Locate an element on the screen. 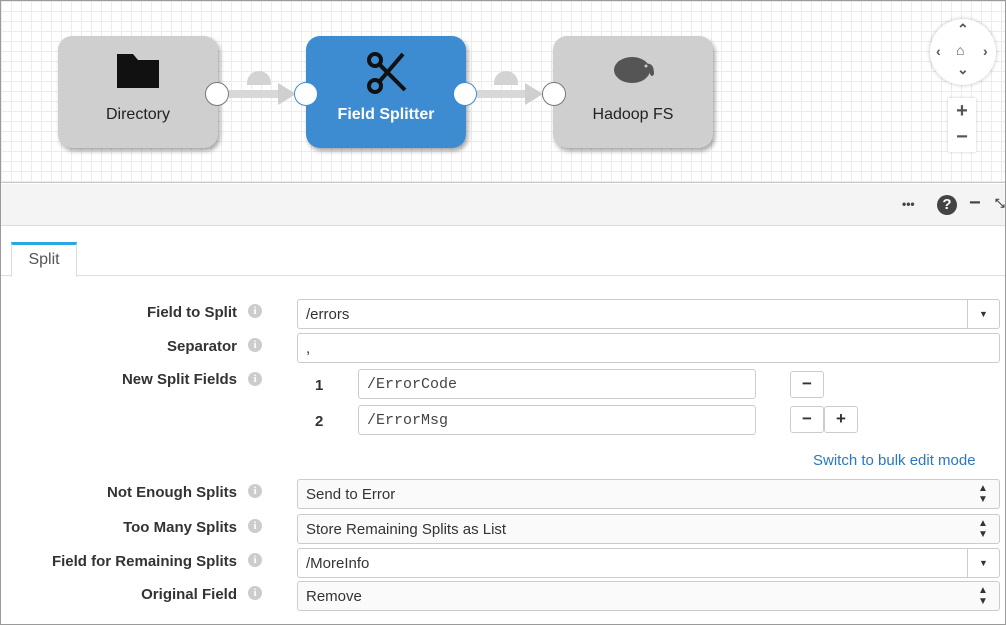  field-label: Too Many Splits is located at coordinates (180, 527).